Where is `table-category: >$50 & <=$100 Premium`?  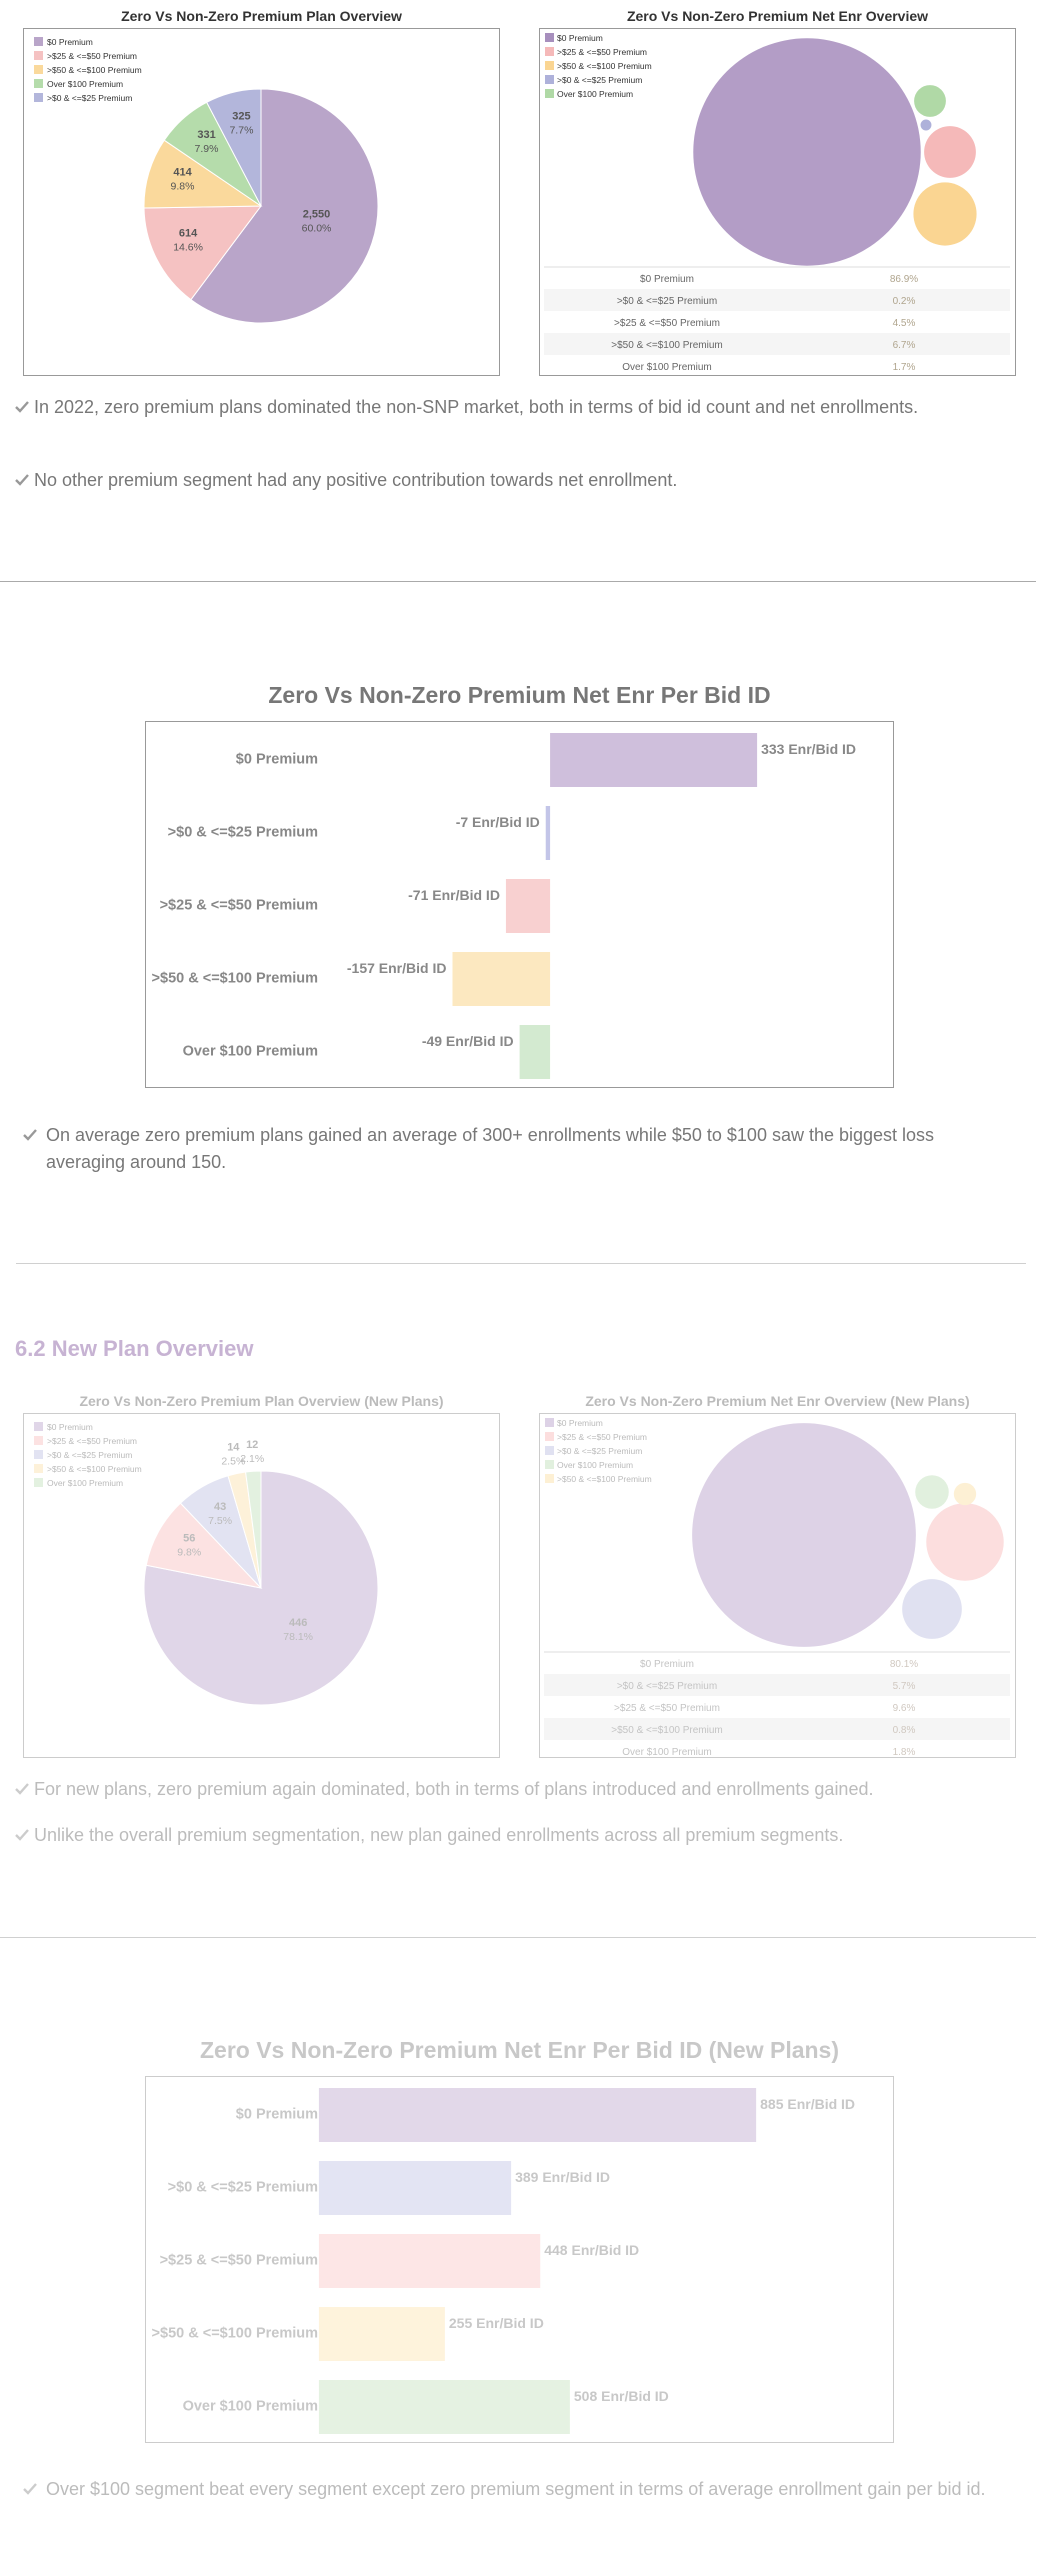
table-category: >$50 & <=$100 Premium is located at coordinates (666, 1730).